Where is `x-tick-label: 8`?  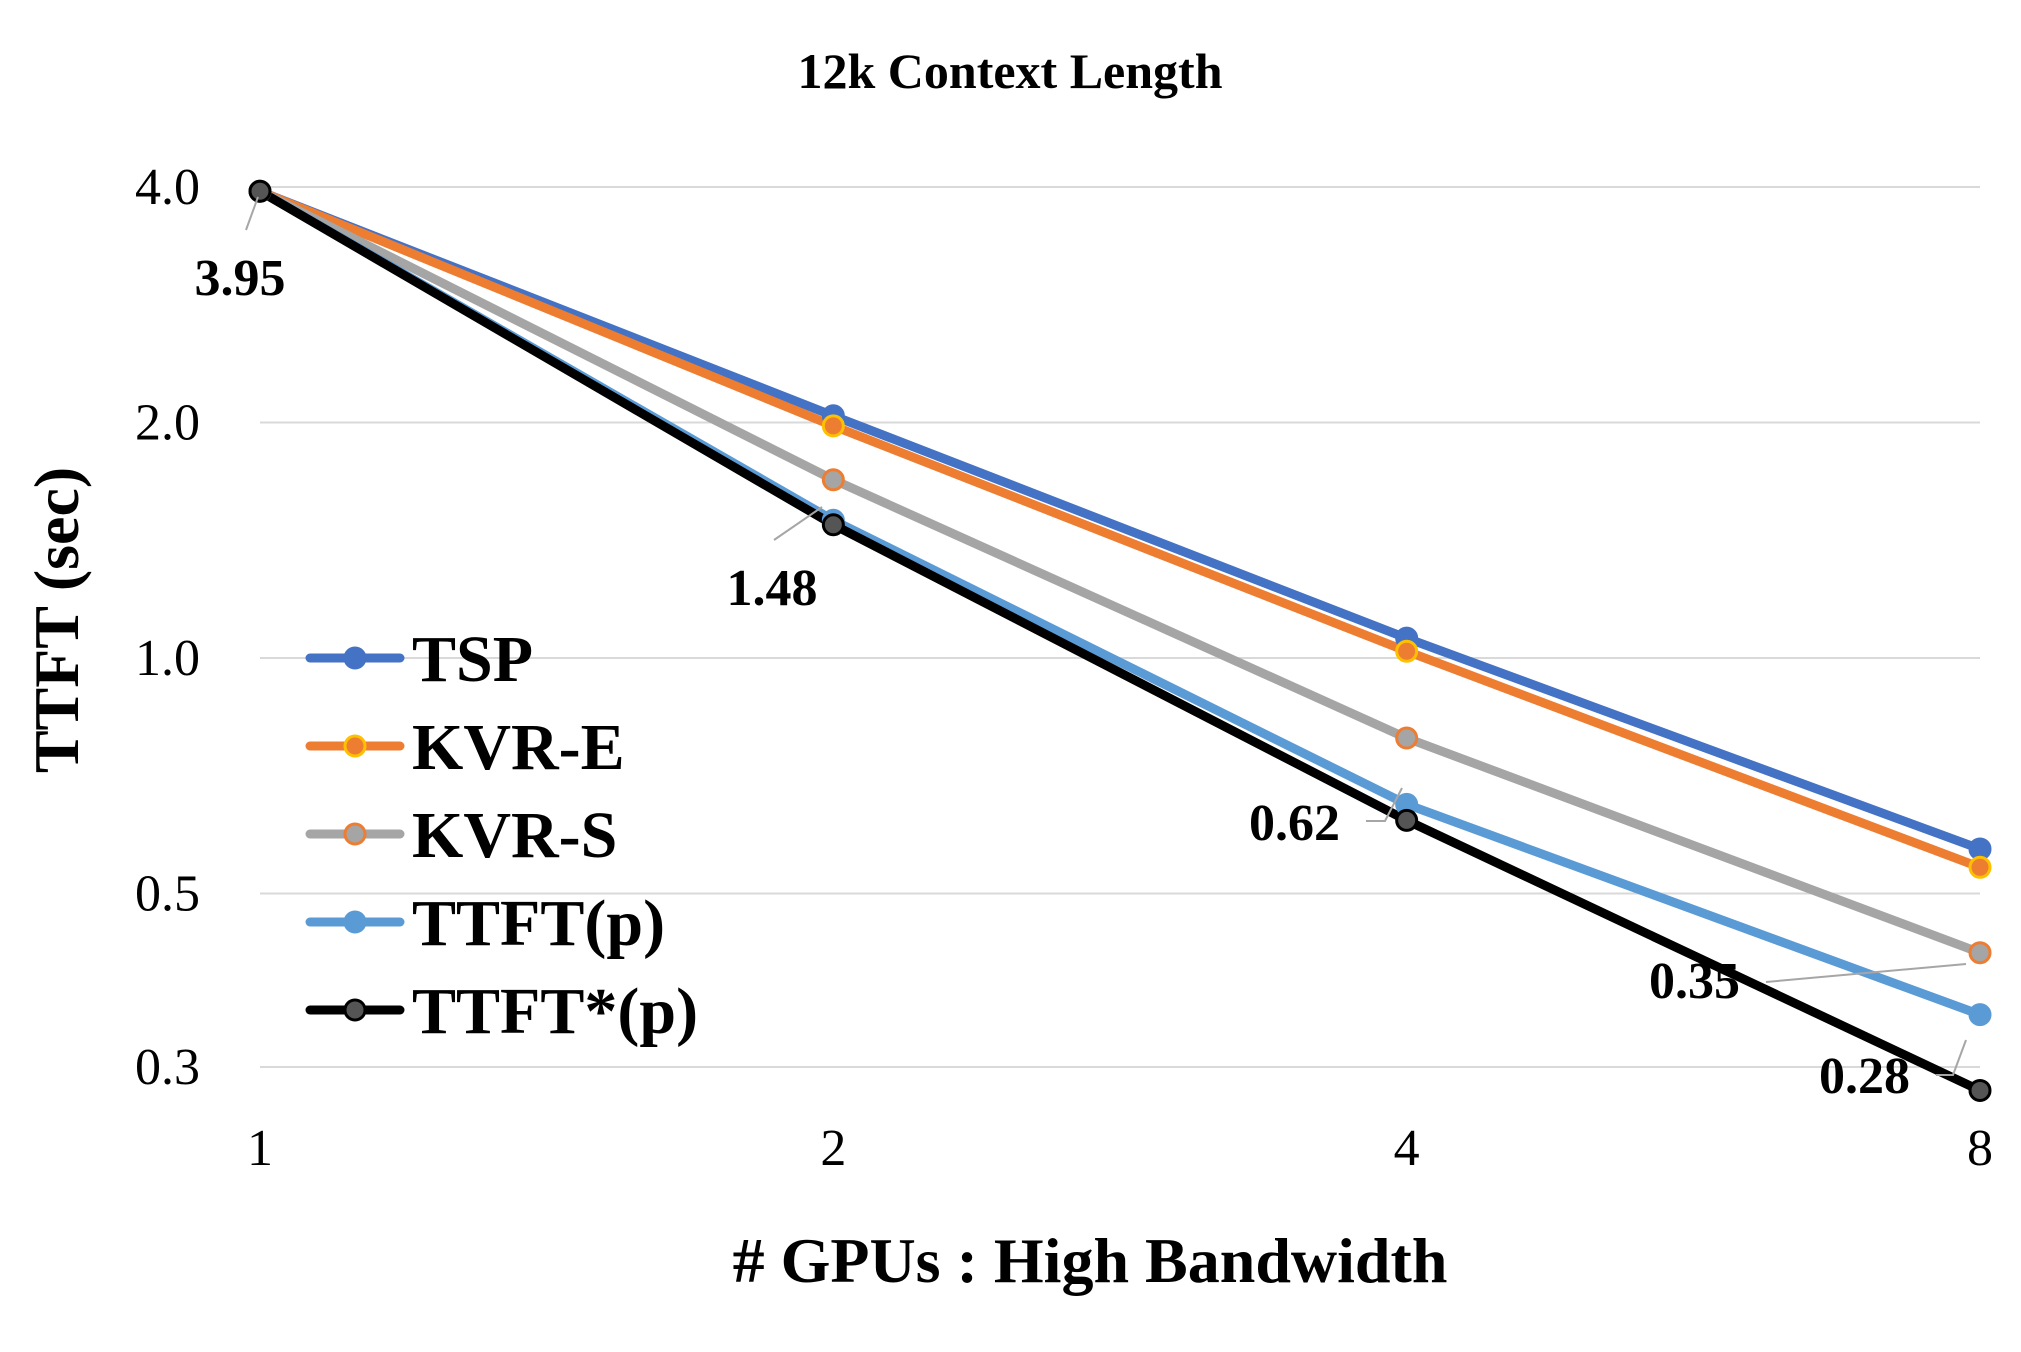
x-tick-label: 8 is located at coordinates (1980, 1148).